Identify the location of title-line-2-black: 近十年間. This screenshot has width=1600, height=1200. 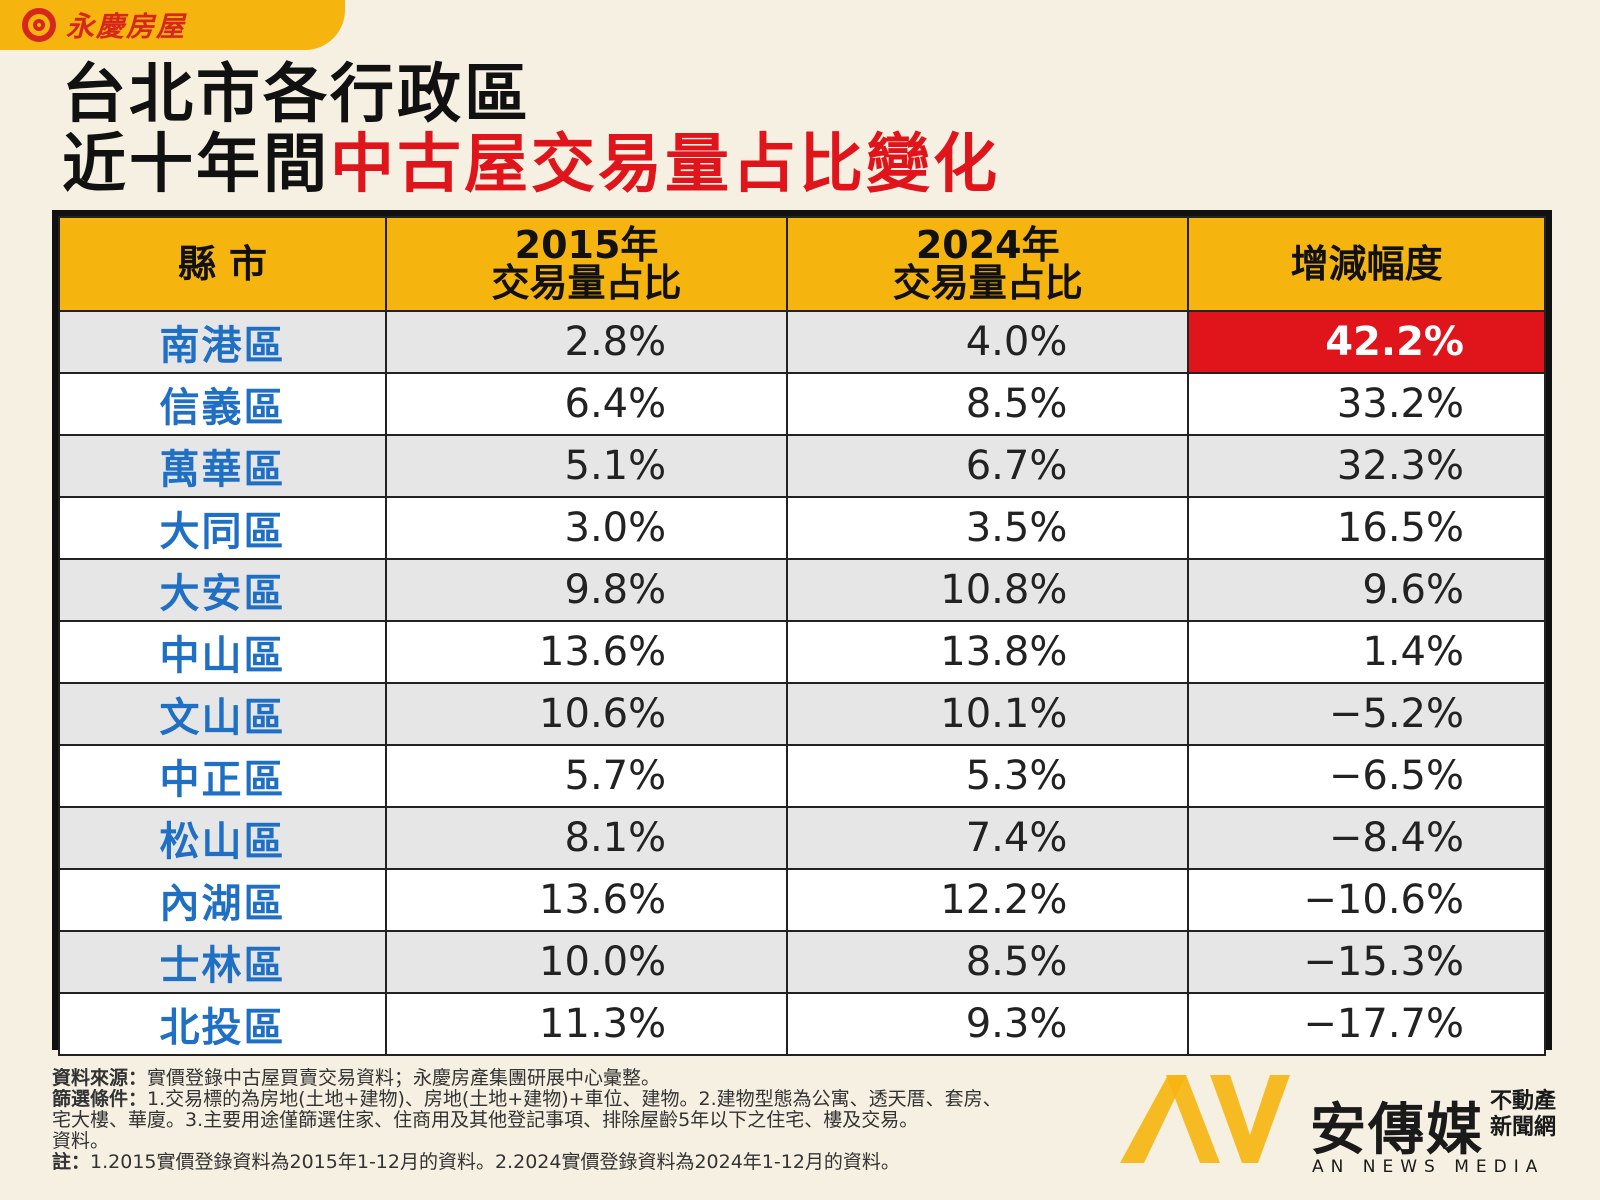
(196, 165).